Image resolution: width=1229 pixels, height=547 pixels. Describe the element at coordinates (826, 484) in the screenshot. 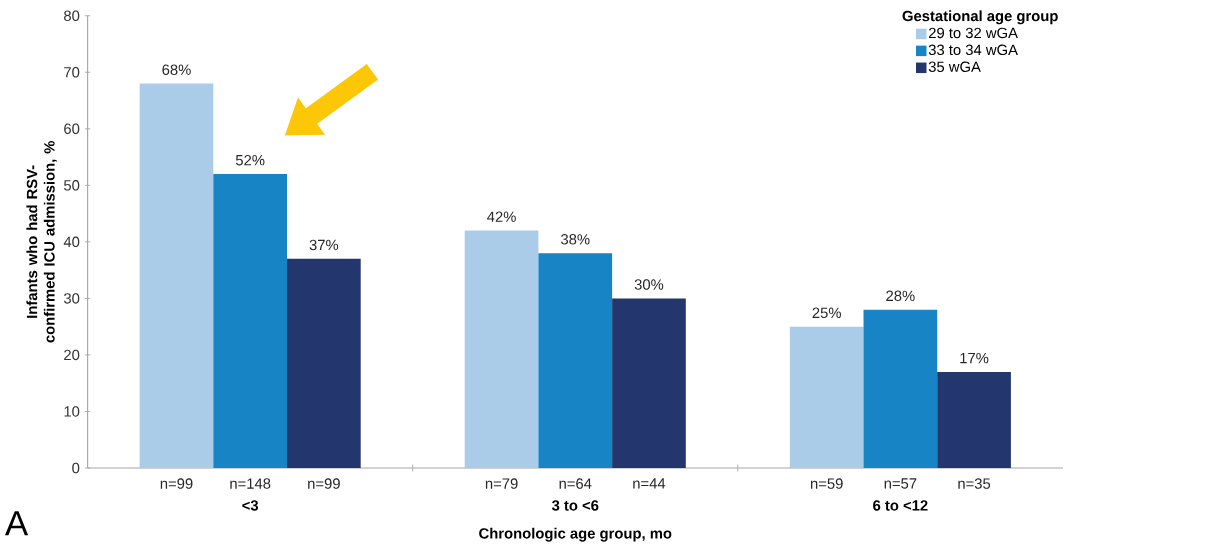

I see `text: n=59` at that location.